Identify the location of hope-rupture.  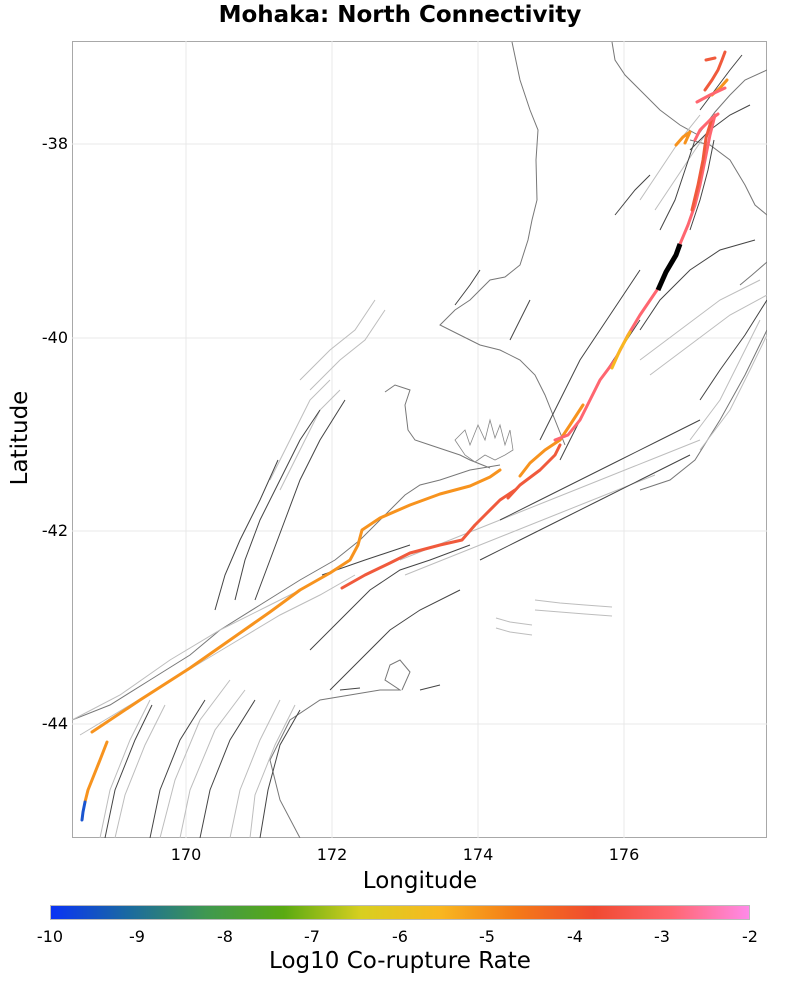
(428, 539).